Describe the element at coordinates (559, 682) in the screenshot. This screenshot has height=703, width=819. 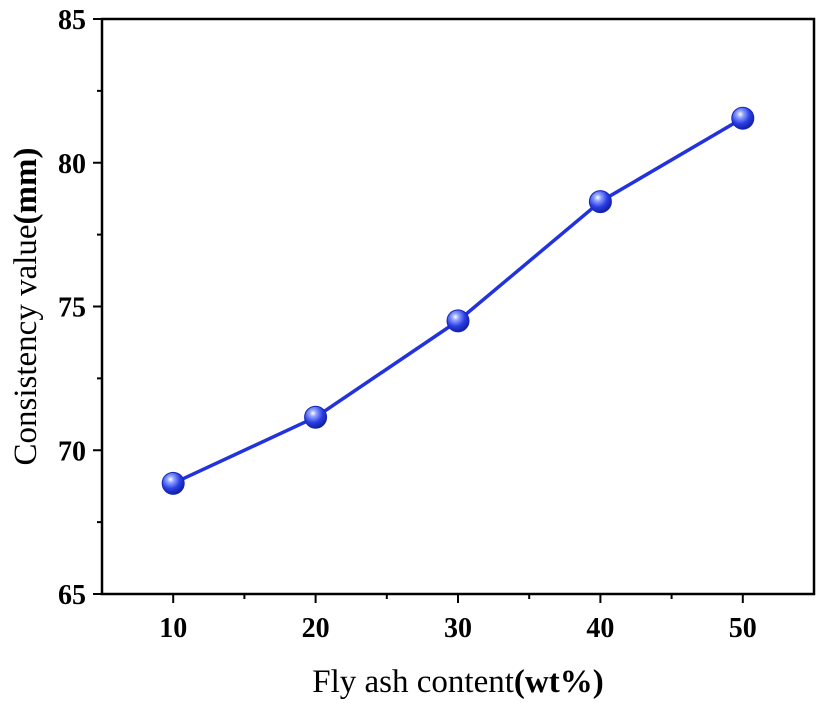
I see `x-axis-title-unit: (wt%)` at that location.